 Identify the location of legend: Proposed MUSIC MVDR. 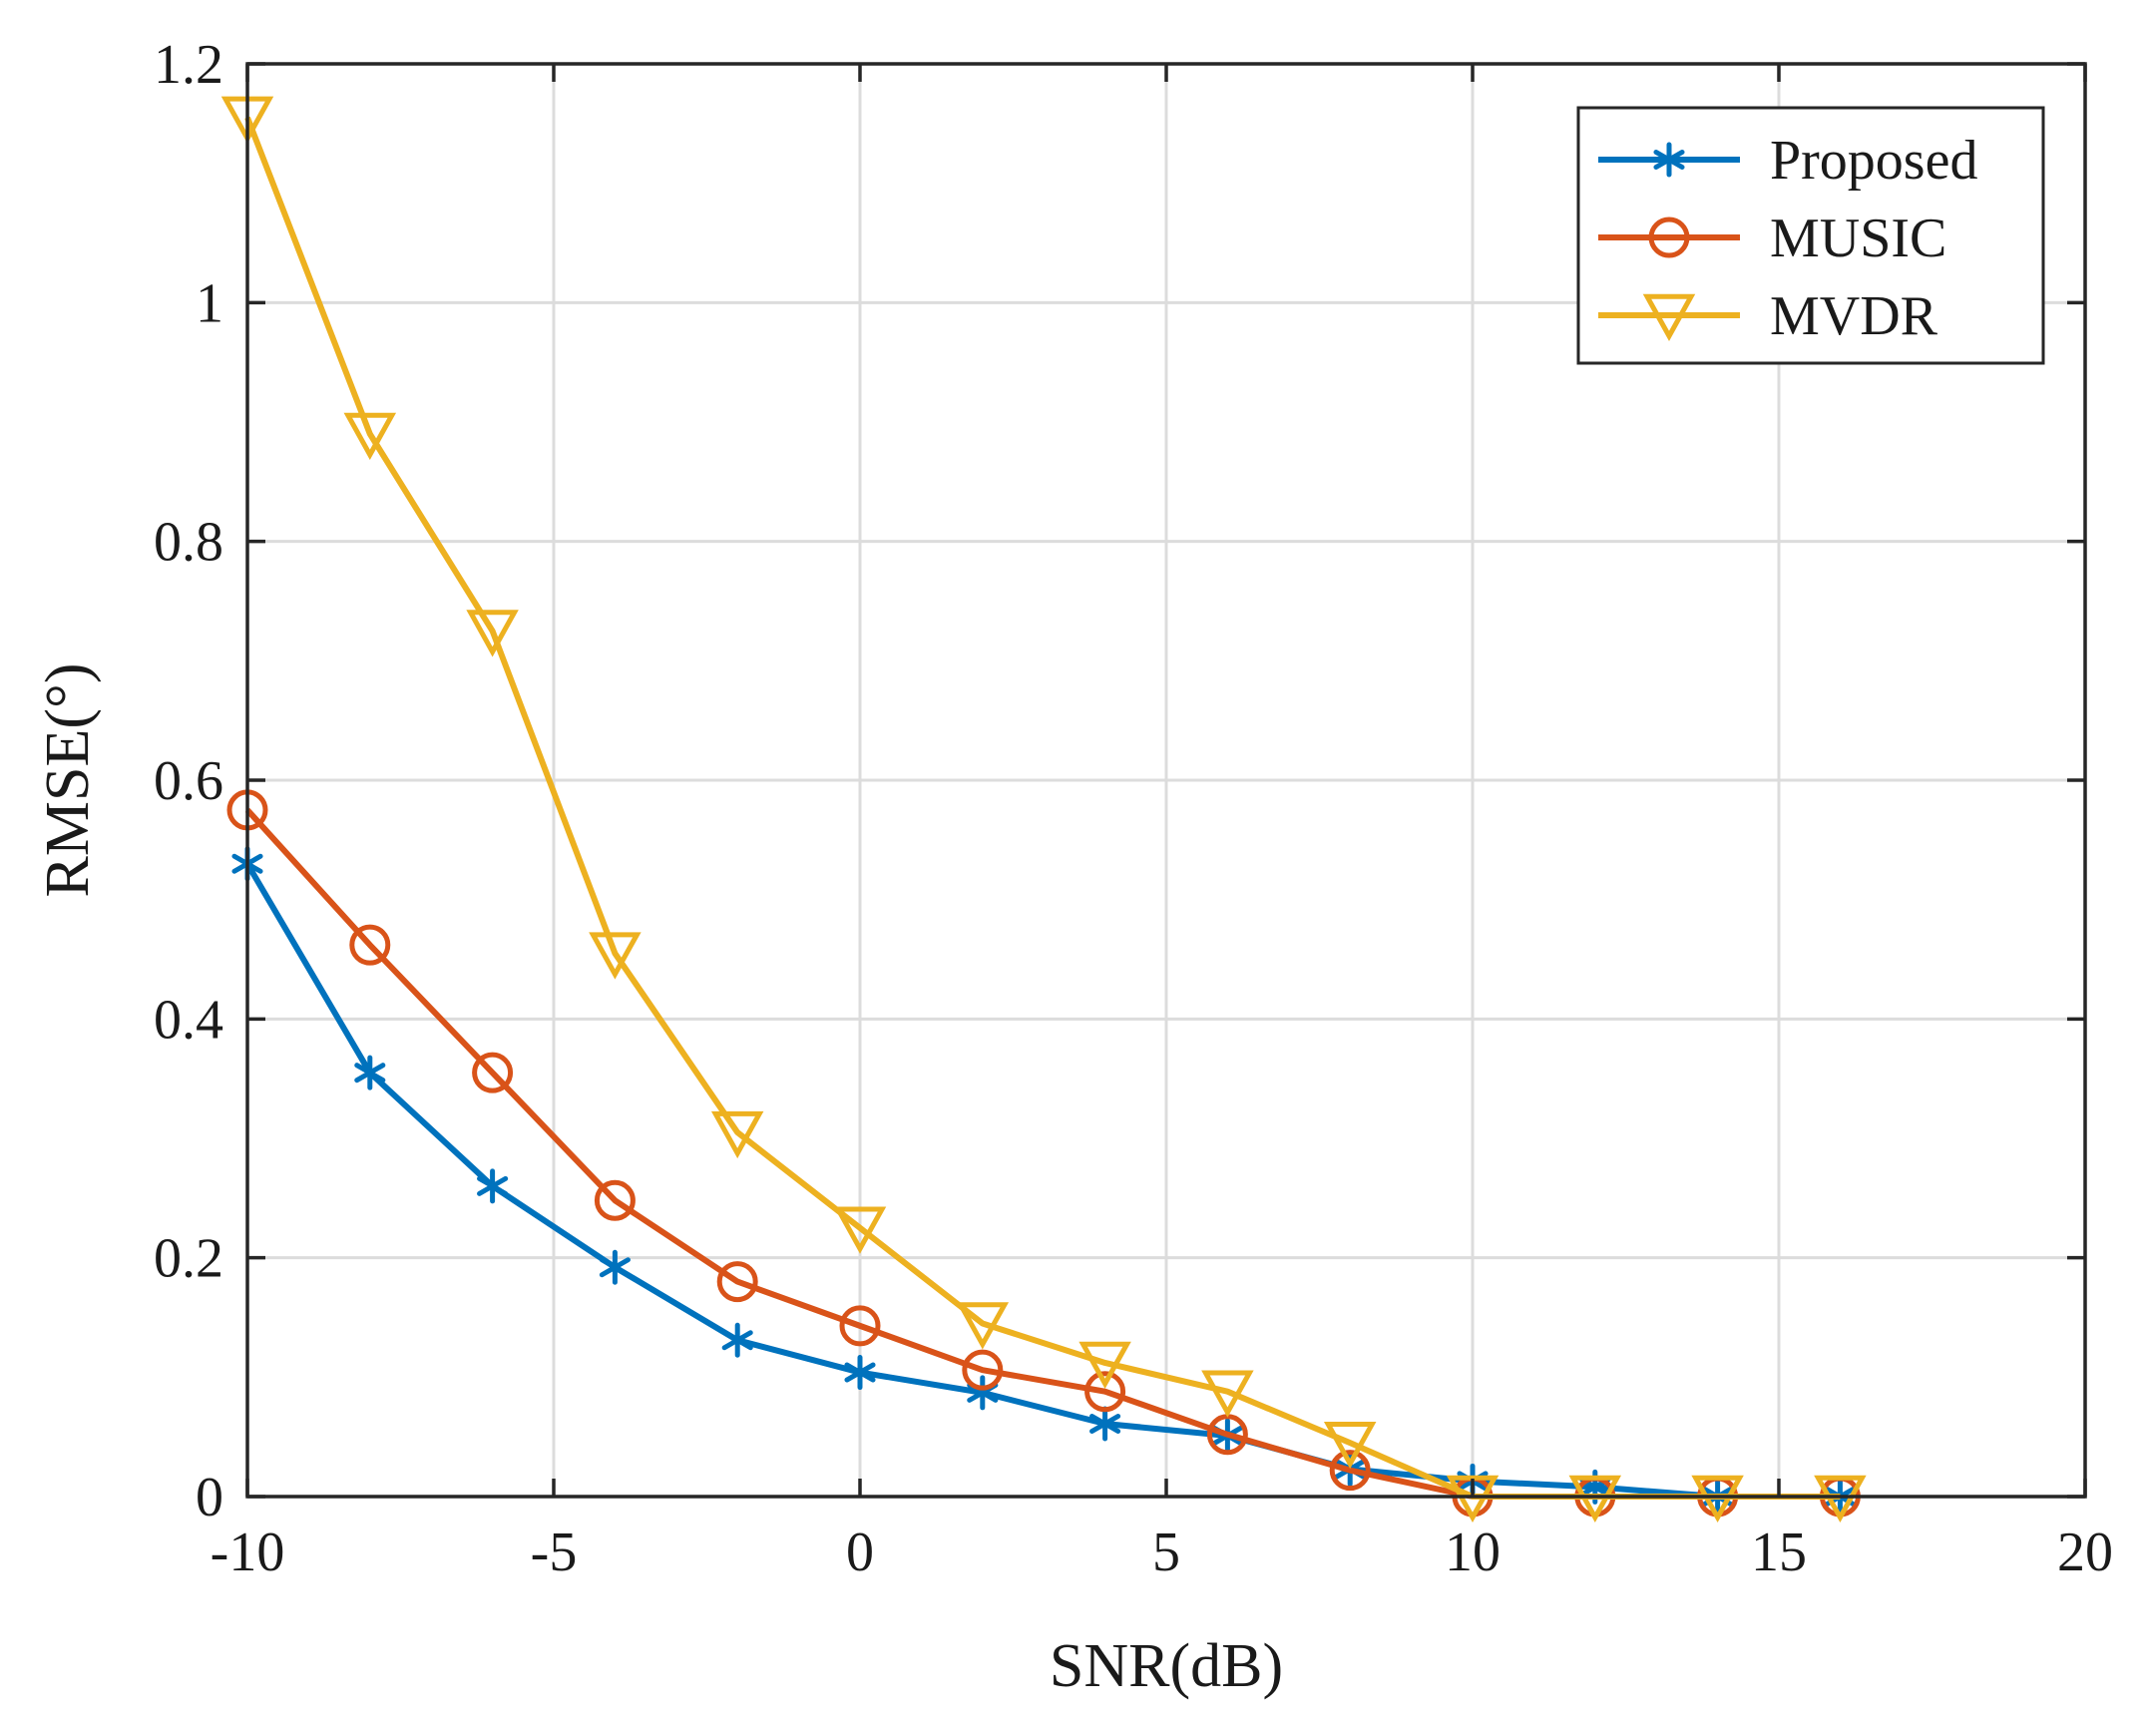
(1810, 235).